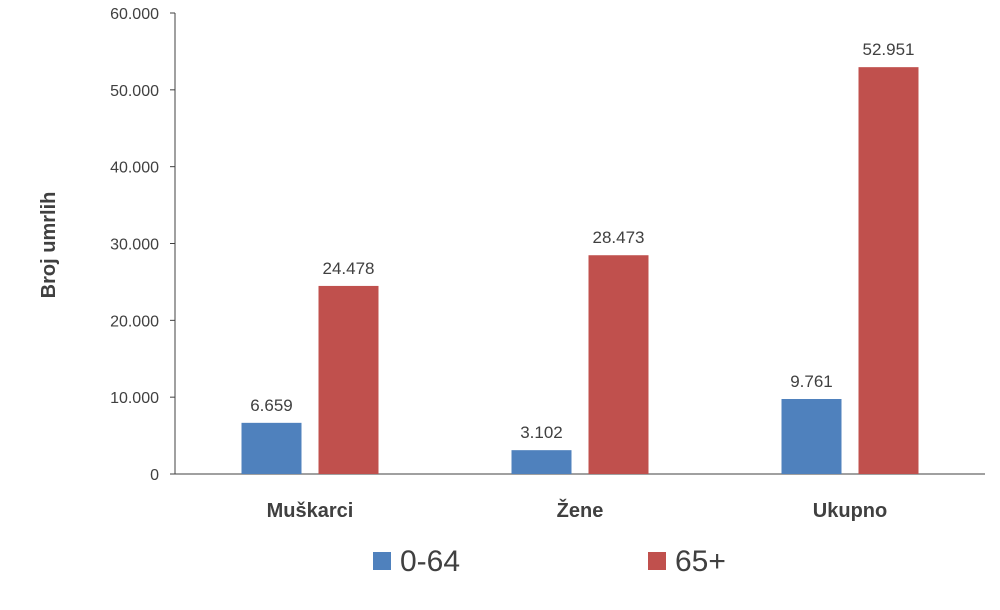 The image size is (1000, 610). I want to click on data-label: 52.951, so click(889, 49).